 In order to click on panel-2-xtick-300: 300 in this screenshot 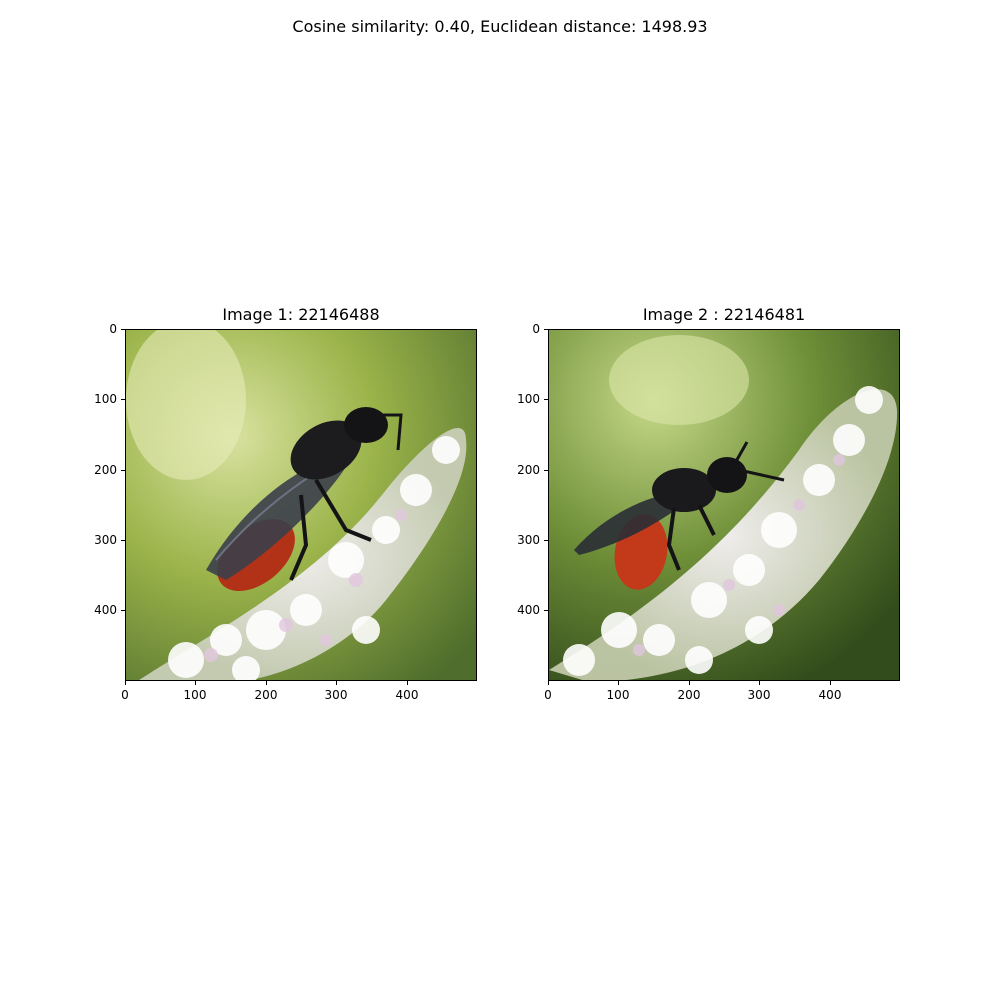, I will do `click(759, 695)`.